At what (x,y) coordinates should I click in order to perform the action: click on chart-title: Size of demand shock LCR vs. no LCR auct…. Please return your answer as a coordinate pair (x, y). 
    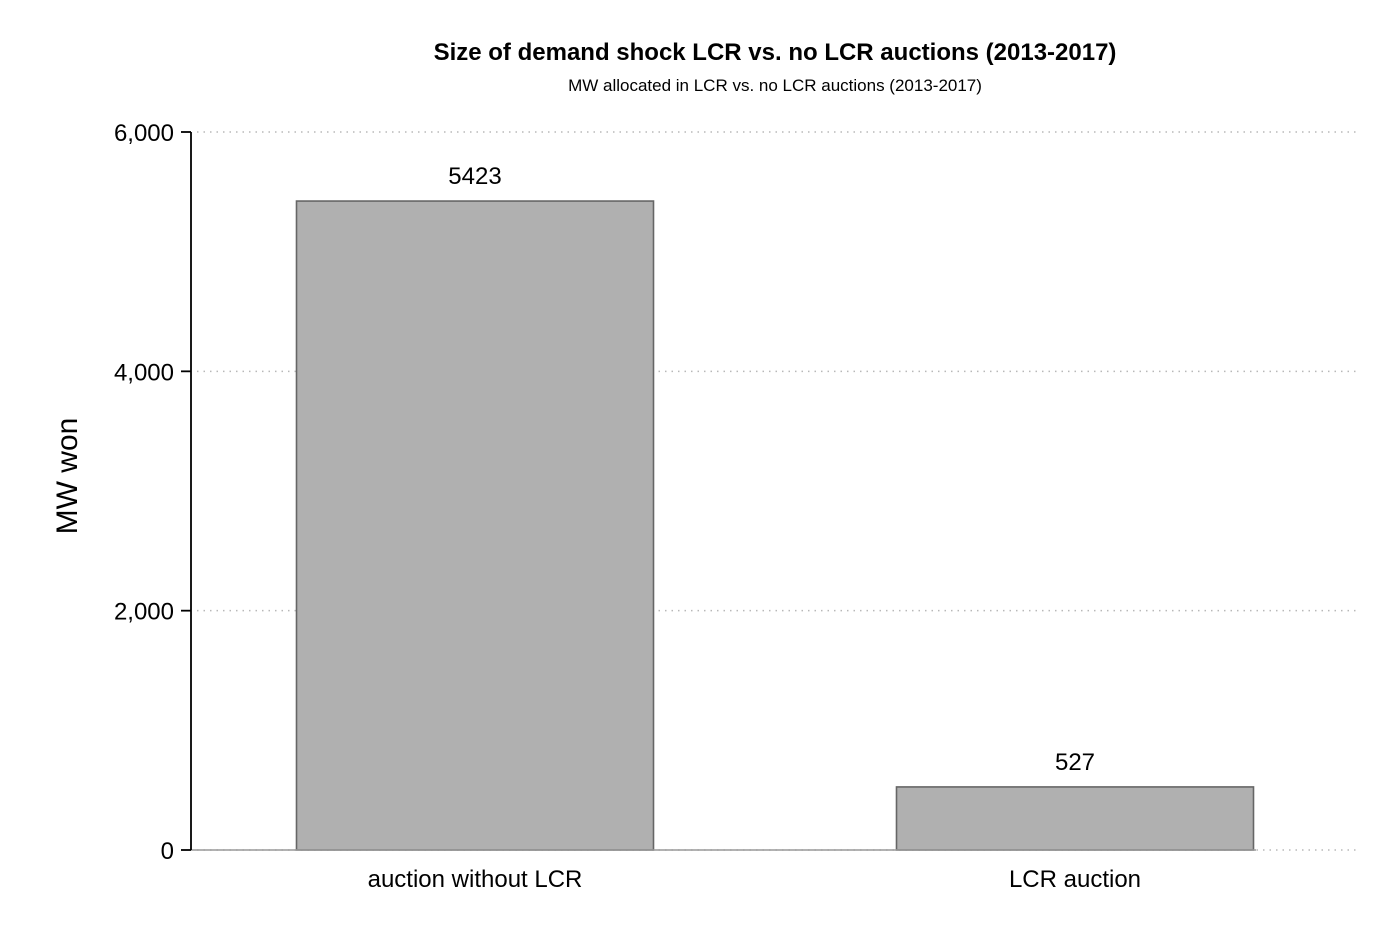
    Looking at the image, I should click on (775, 52).